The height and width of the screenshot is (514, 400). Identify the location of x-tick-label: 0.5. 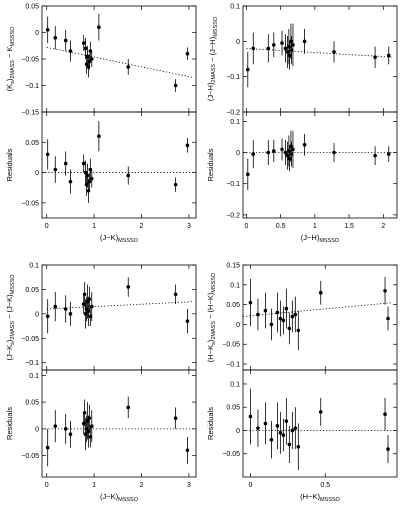
(281, 226).